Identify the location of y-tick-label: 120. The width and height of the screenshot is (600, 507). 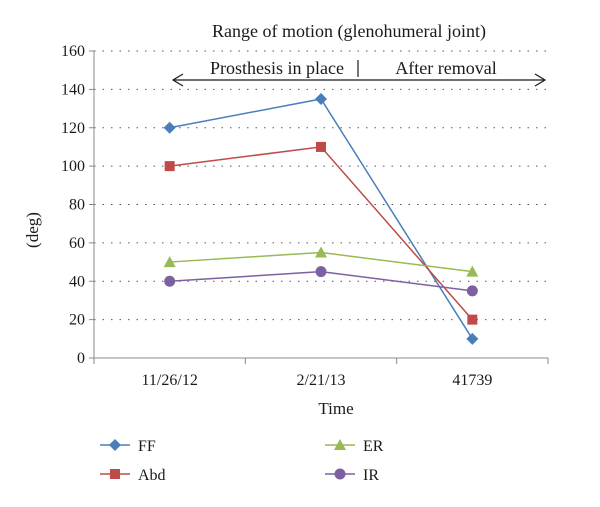
(73, 128).